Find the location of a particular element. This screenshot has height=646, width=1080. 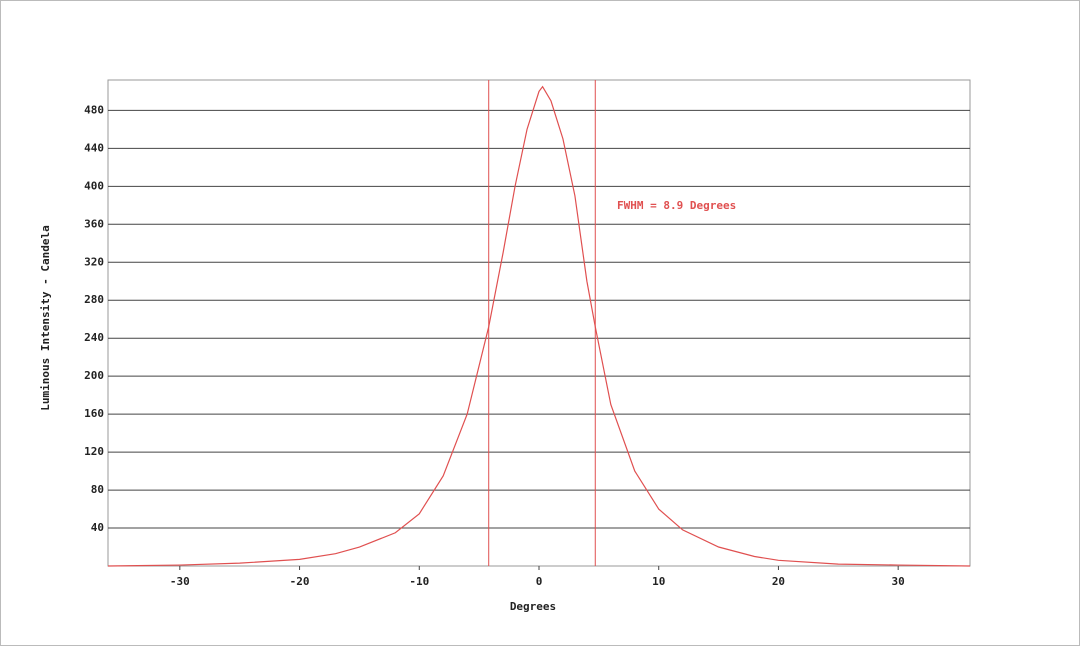

y-tick-label: 480 is located at coordinates (94, 109).